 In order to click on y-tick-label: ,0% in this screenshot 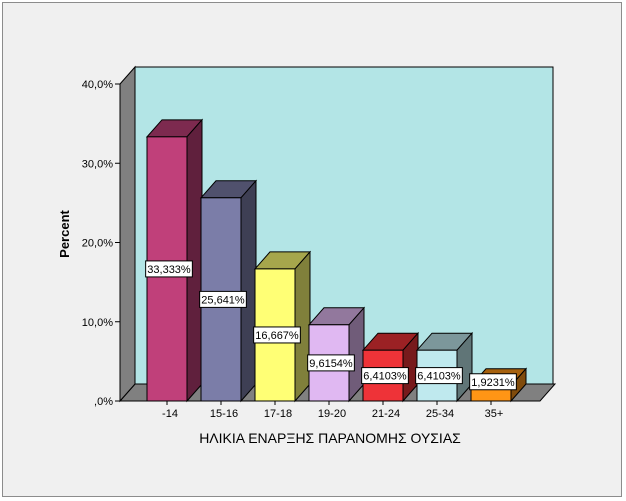, I will do `click(103, 402)`.